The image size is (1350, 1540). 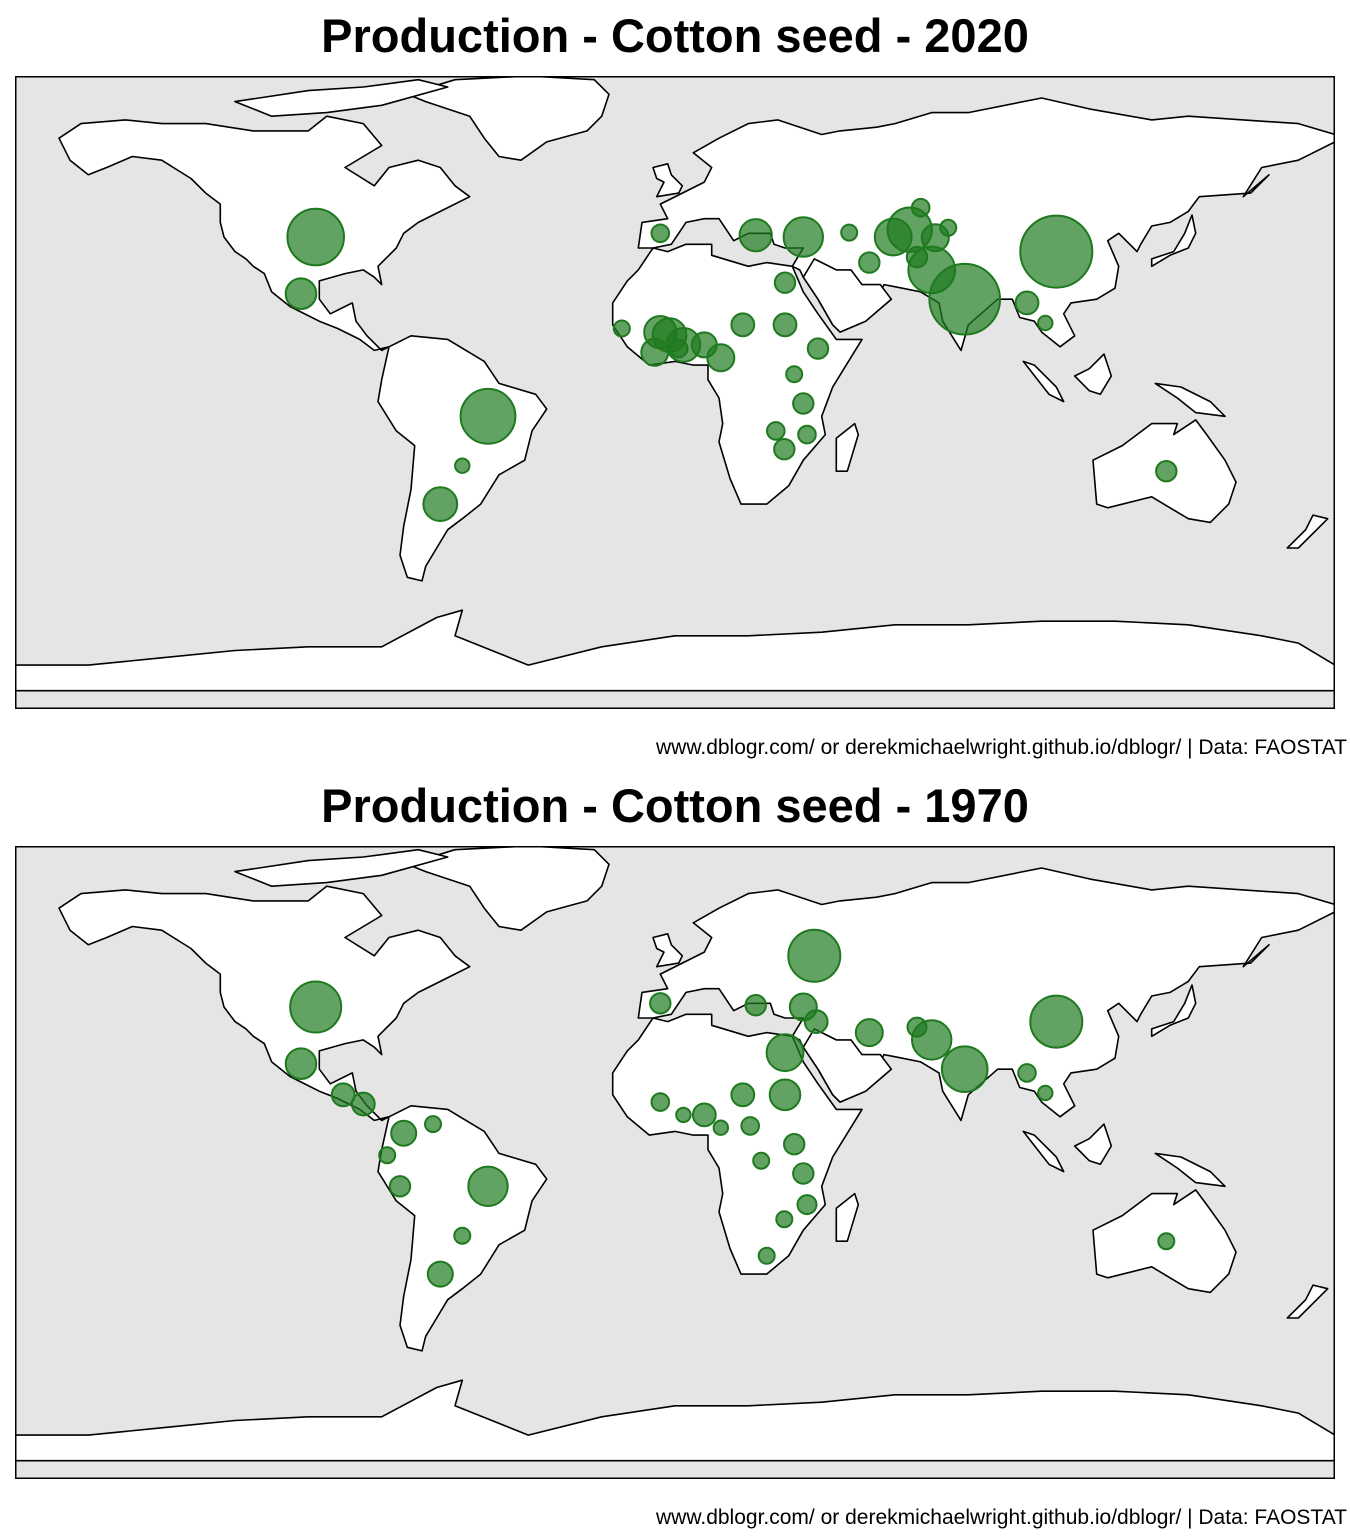 I want to click on land-new-guinea, so click(x=1190, y=400).